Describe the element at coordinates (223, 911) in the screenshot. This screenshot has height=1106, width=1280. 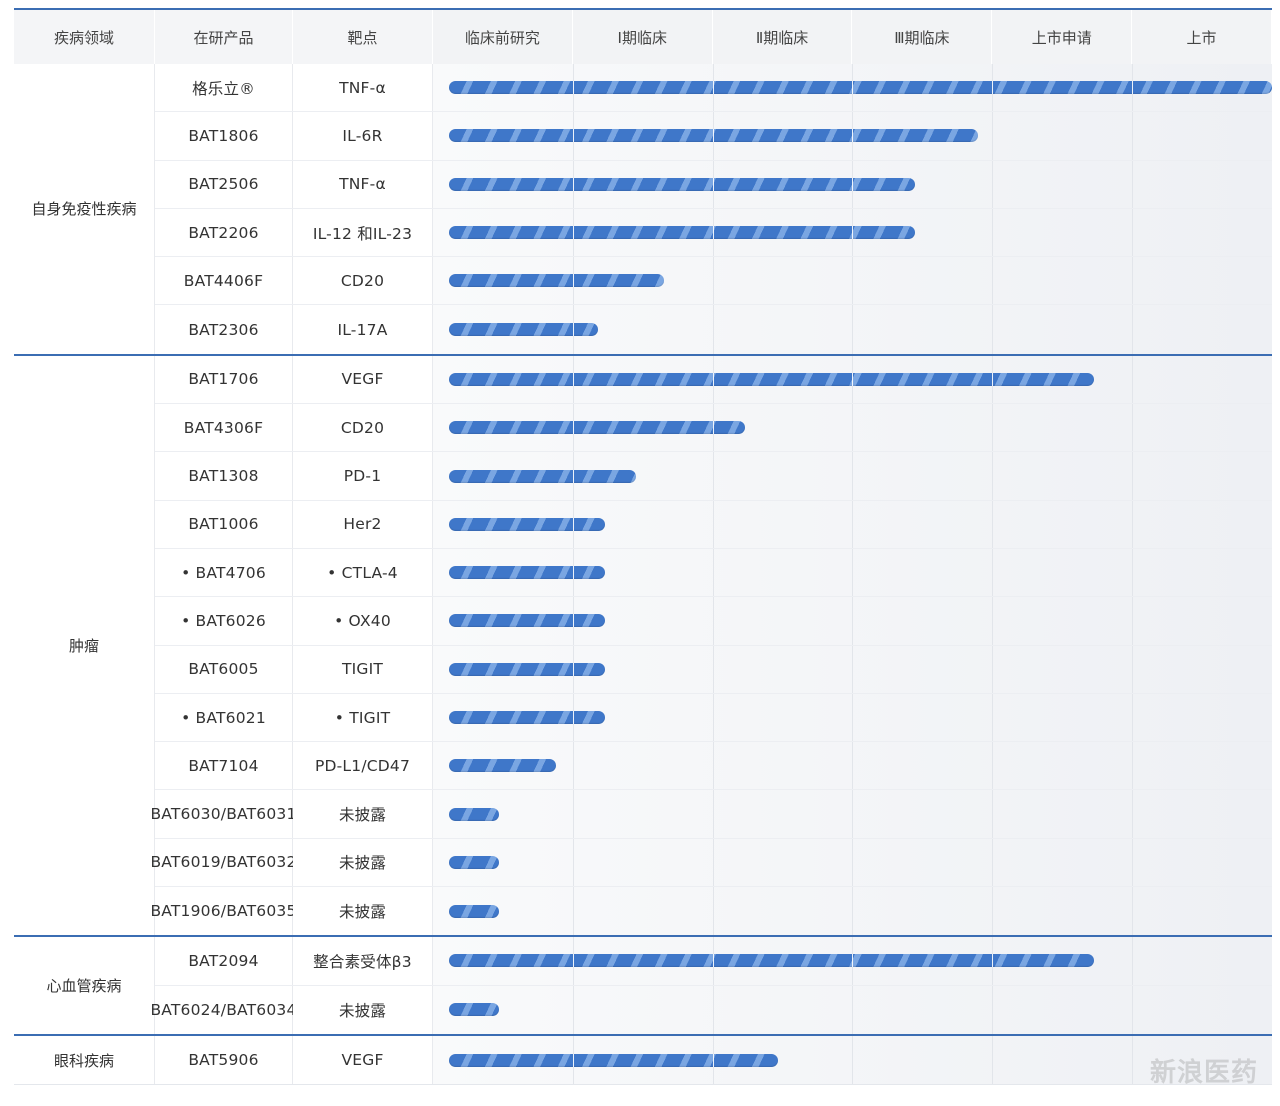
I see `product-name: BAT1906/BAT6035` at that location.